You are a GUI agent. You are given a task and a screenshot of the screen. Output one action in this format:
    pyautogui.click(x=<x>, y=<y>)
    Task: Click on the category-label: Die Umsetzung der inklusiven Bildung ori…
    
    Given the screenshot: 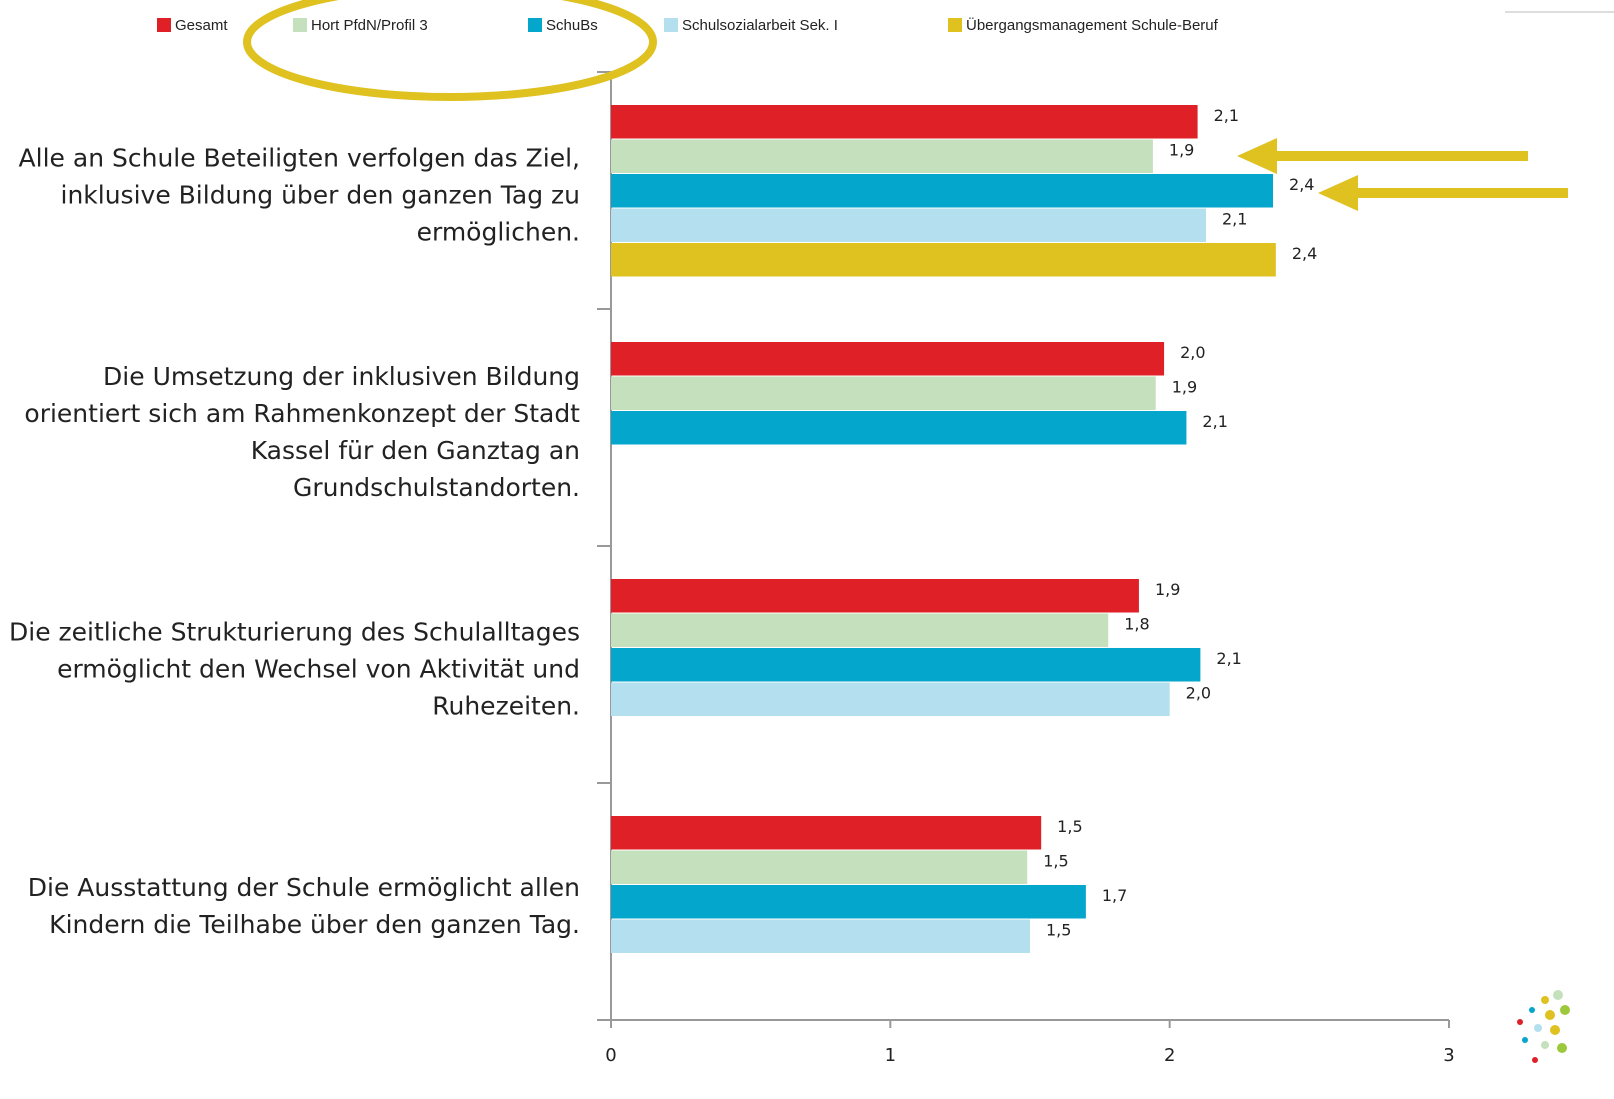 What is the action you would take?
    pyautogui.click(x=302, y=431)
    